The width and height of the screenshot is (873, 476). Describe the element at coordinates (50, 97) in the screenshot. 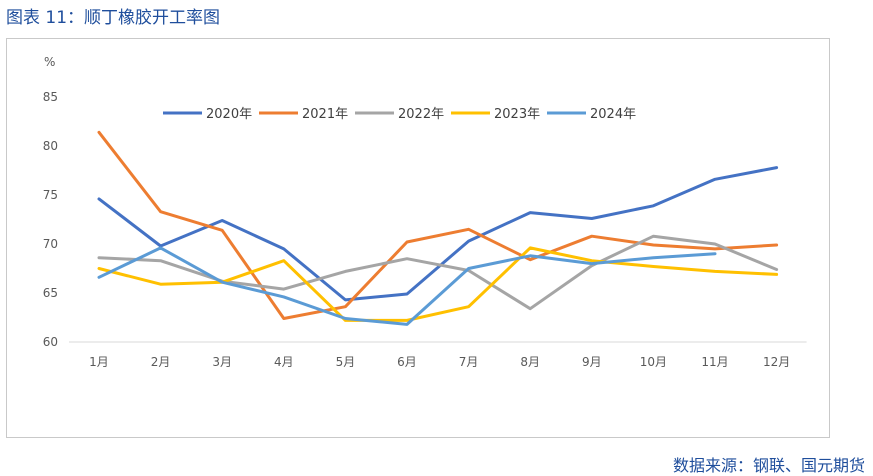

I see `y-tick-label: 85` at that location.